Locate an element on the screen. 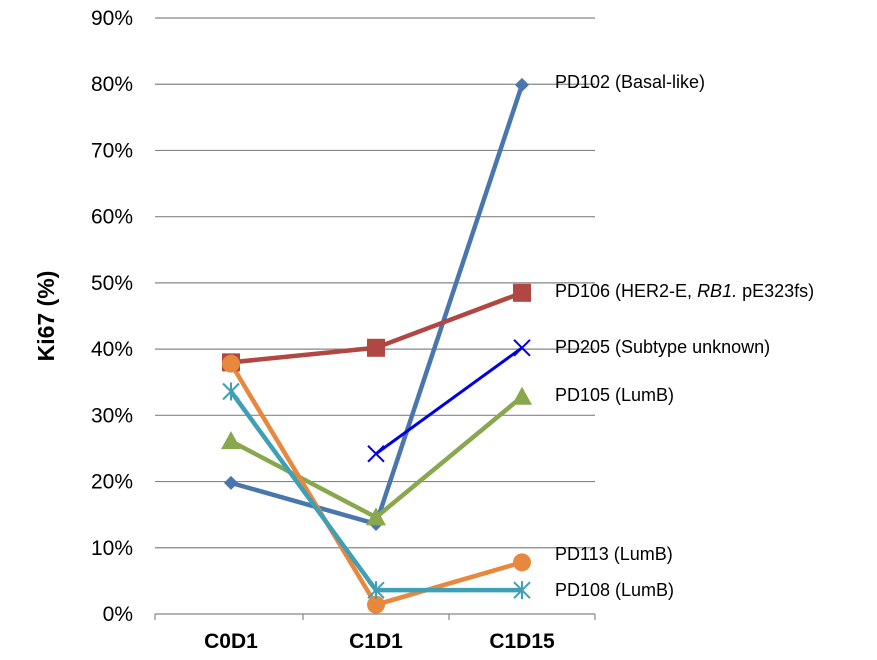 The image size is (877, 660). x-tick-label: C1D15 is located at coordinates (522, 641).